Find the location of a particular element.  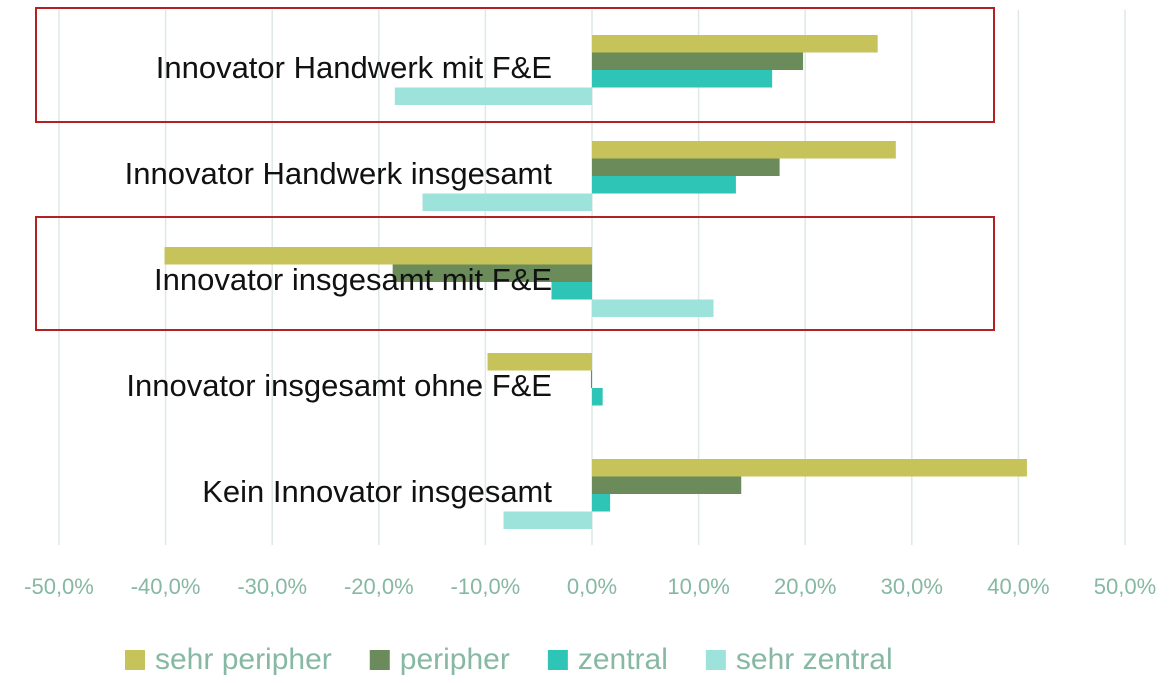

legend-label: sehr zentral is located at coordinates (814, 659).